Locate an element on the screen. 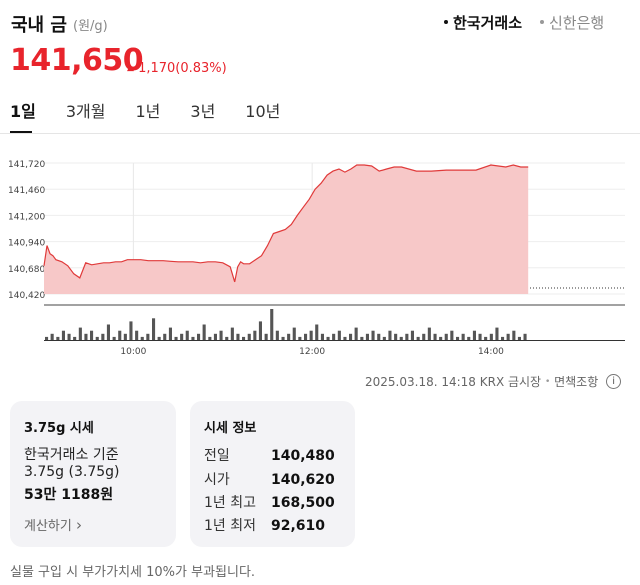  source-krx-tab: 한국거래소 is located at coordinates (483, 22).